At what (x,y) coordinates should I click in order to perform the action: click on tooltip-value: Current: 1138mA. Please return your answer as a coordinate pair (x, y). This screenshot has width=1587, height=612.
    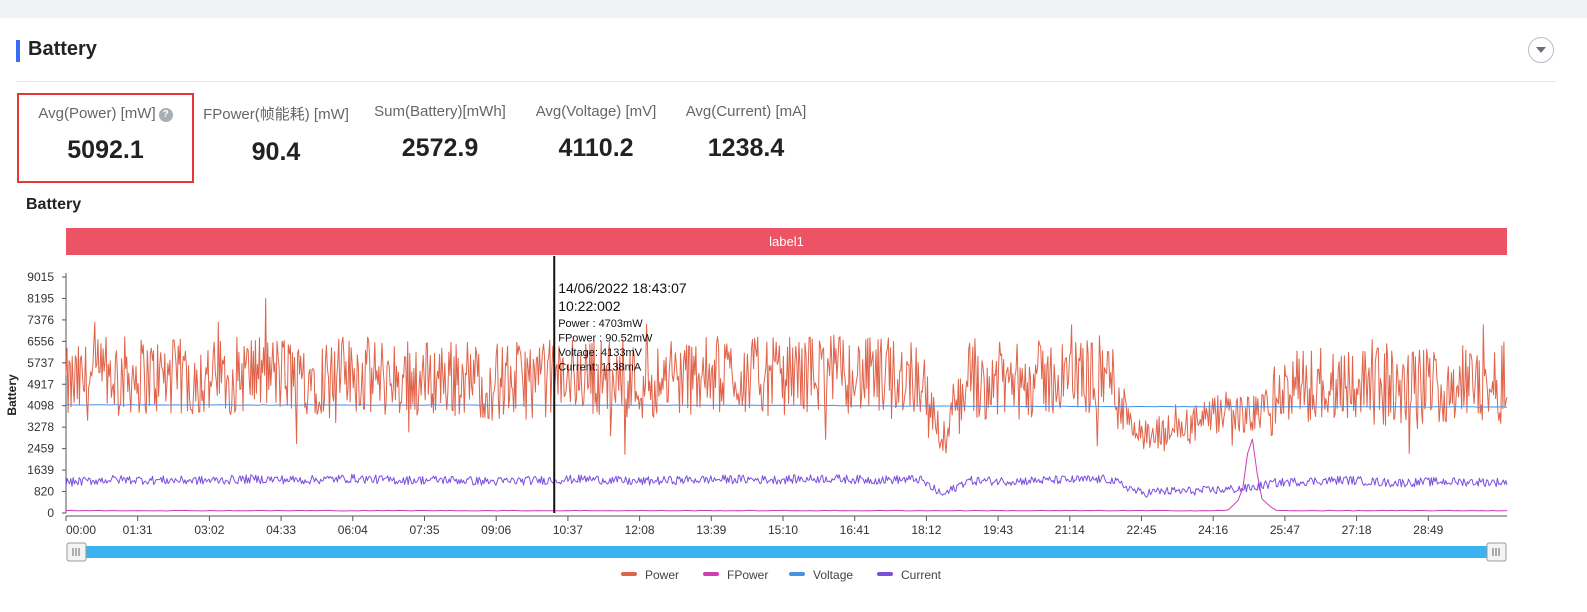
    Looking at the image, I should click on (600, 368).